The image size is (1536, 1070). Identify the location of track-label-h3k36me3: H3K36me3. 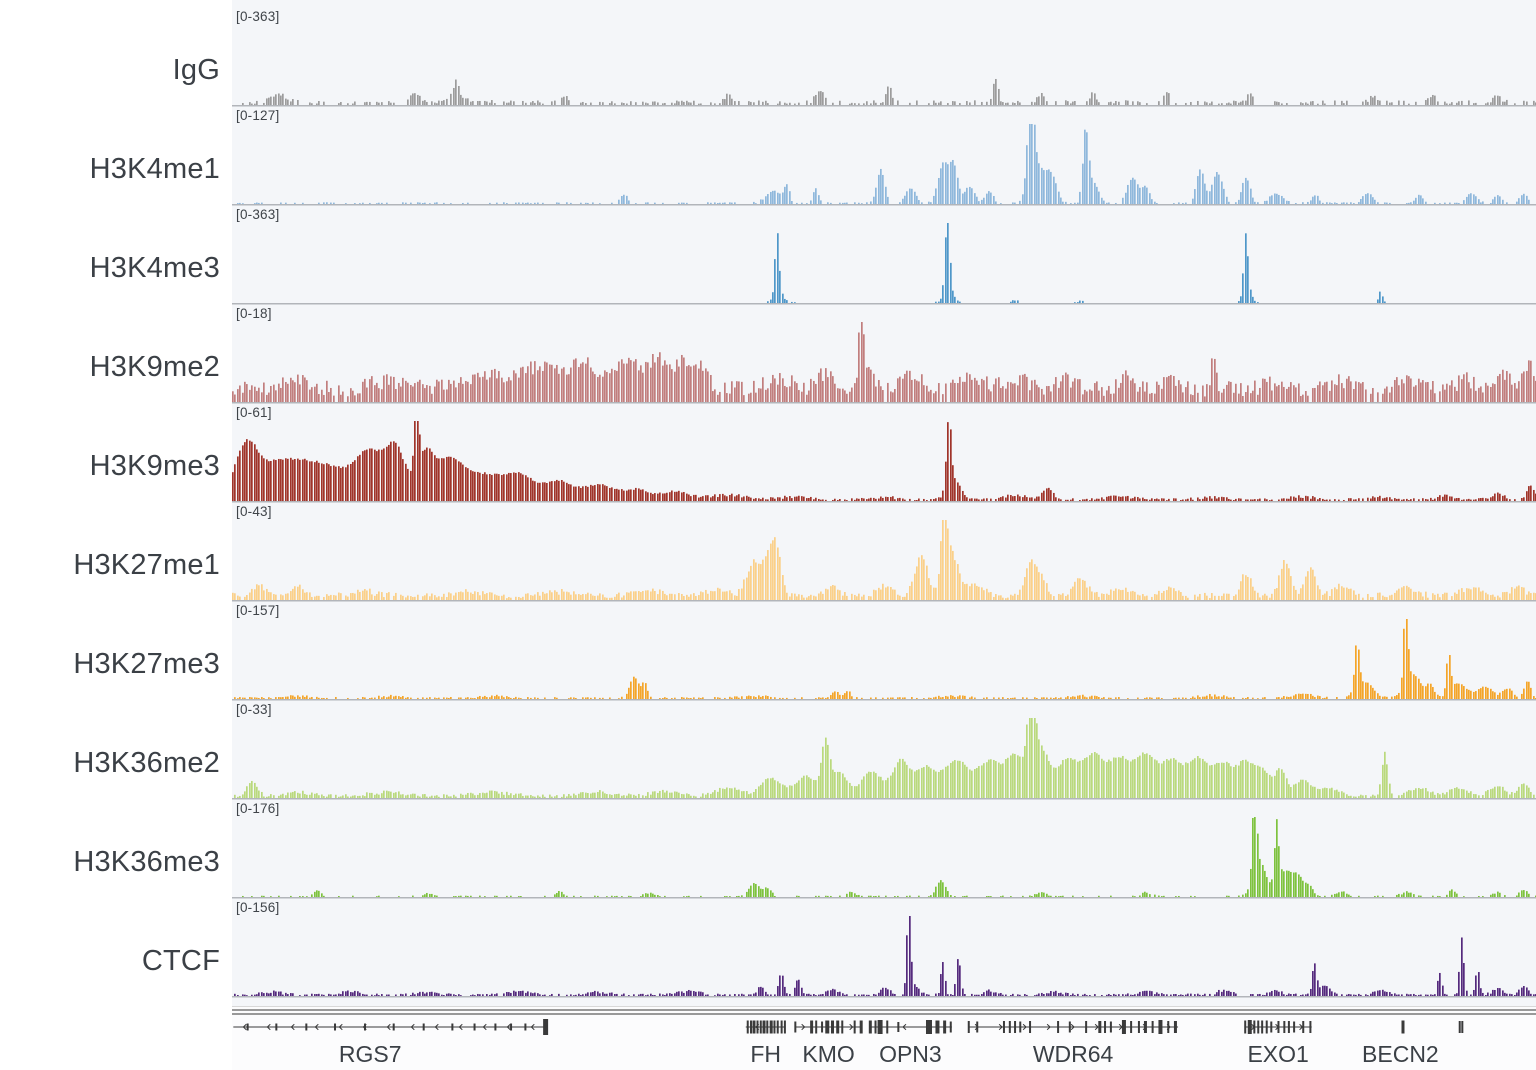
(146, 862).